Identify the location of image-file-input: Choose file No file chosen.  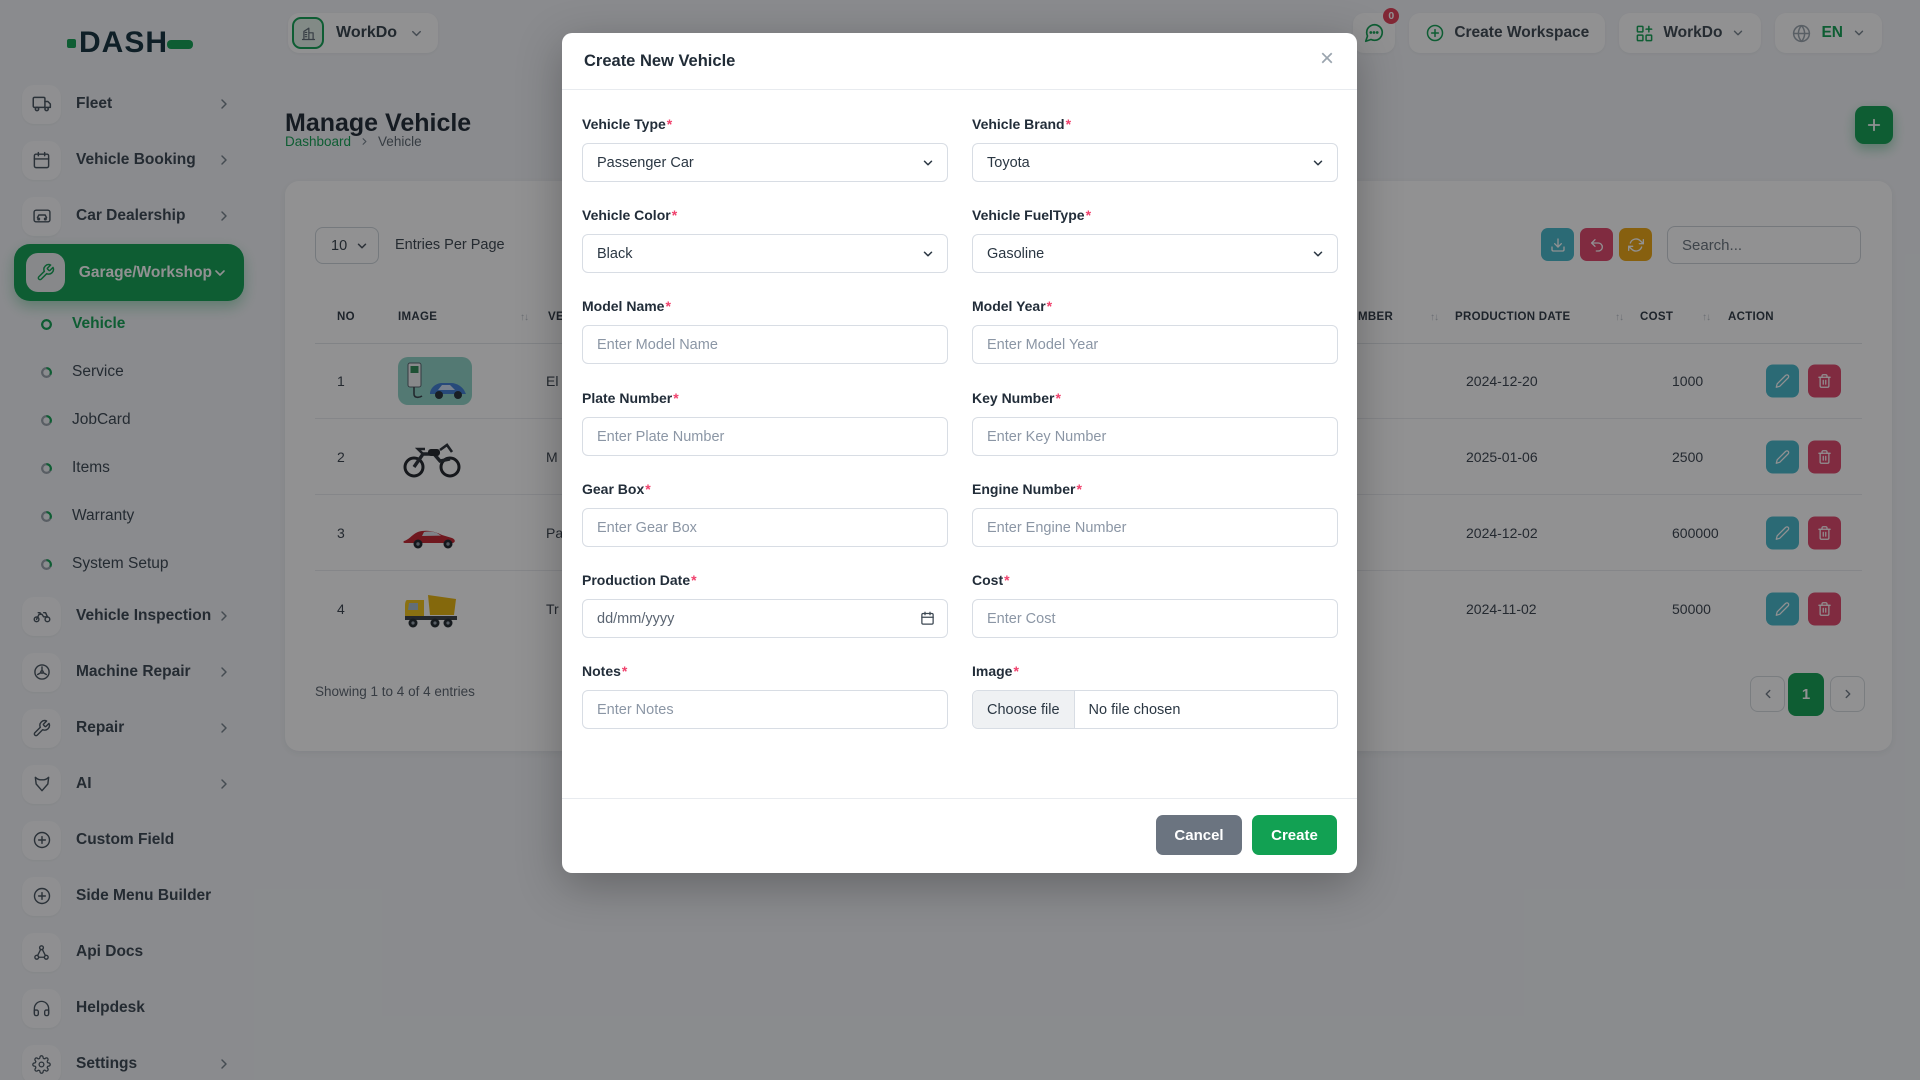
(1155, 709).